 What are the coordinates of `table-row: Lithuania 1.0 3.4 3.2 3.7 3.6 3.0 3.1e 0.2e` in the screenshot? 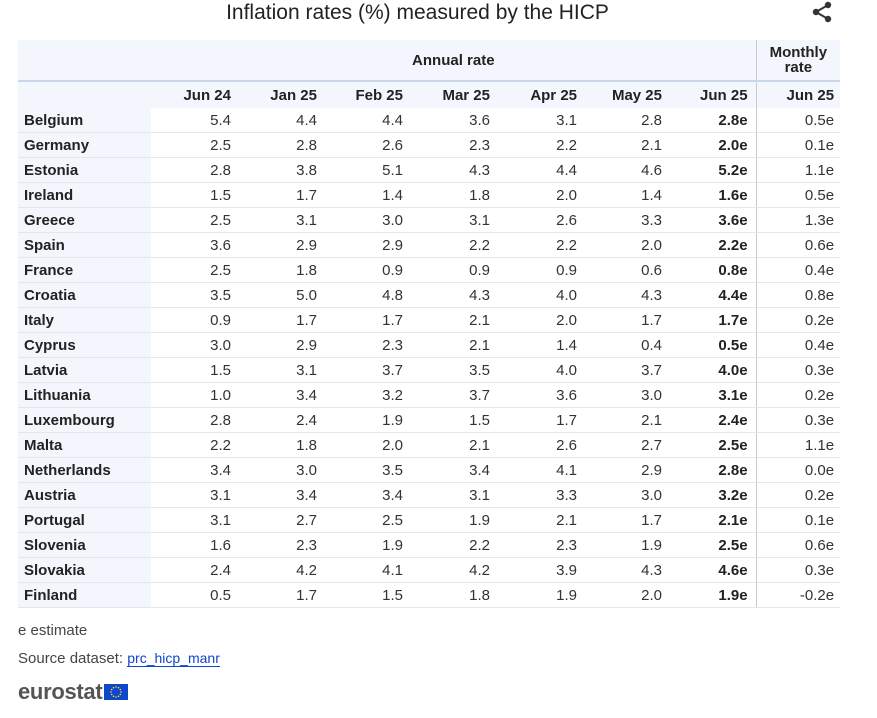 It's located at (429, 395).